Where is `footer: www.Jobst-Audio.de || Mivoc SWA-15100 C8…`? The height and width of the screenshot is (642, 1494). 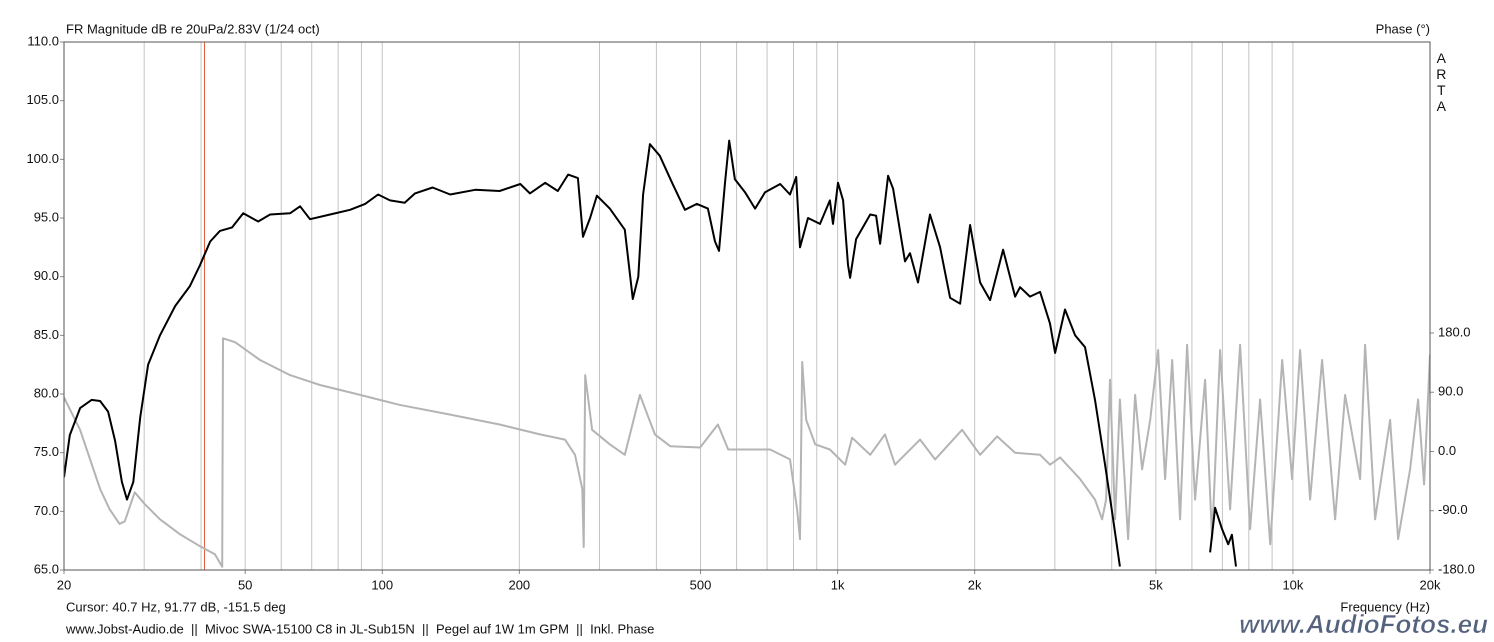
footer: www.Jobst-Audio.de || Mivoc SWA-15100 C8… is located at coordinates (359, 628).